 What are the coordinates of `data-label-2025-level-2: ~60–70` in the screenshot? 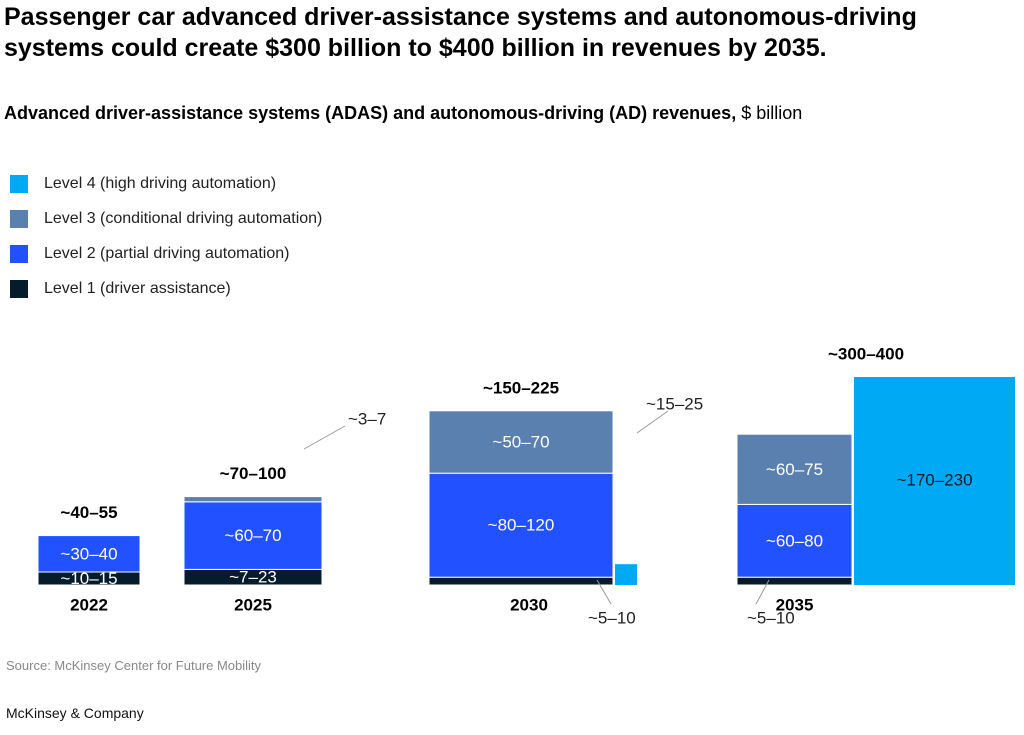 It's located at (252, 535).